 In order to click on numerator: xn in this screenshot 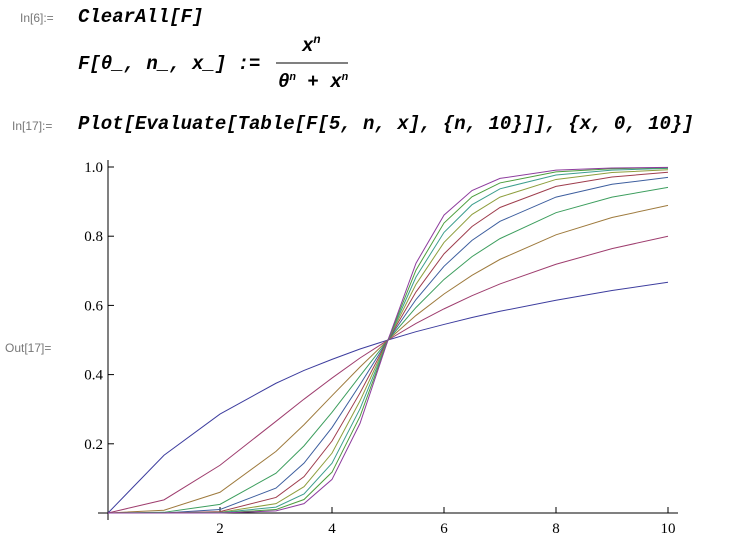, I will do `click(311, 45)`.